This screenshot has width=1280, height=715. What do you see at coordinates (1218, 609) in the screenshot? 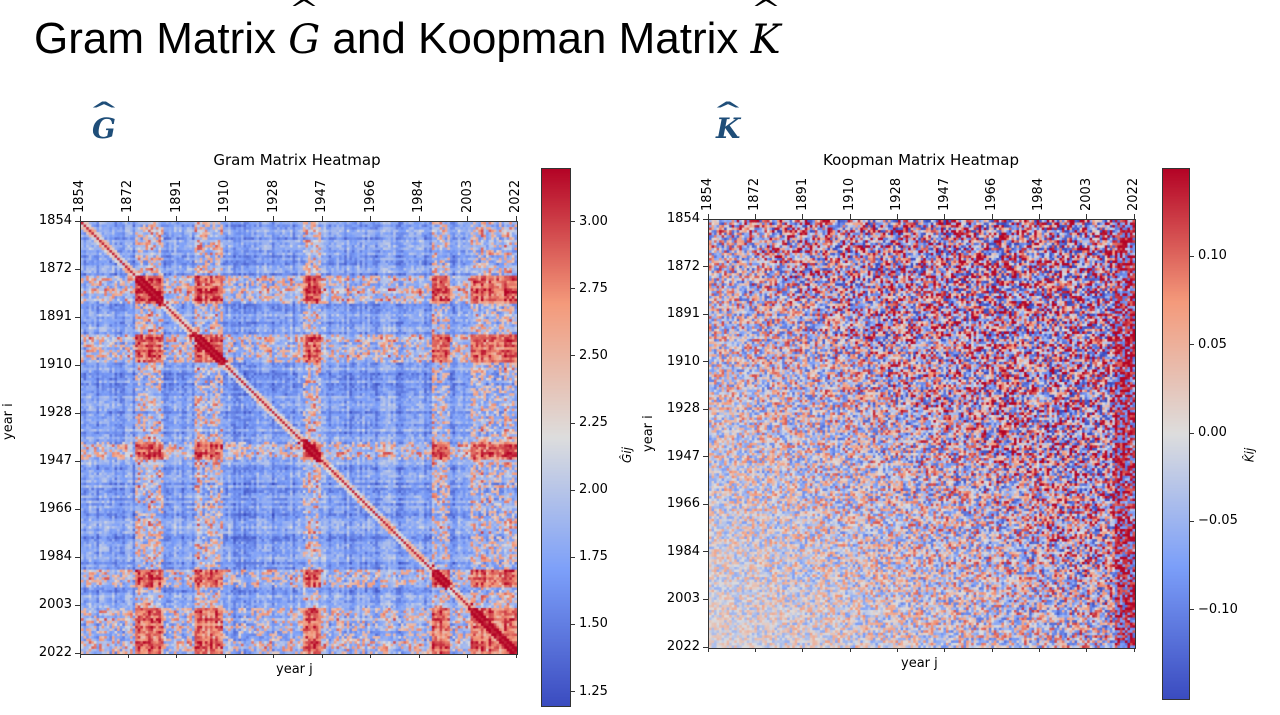
I see `colorbar-tick-label: −0.10` at bounding box center [1218, 609].